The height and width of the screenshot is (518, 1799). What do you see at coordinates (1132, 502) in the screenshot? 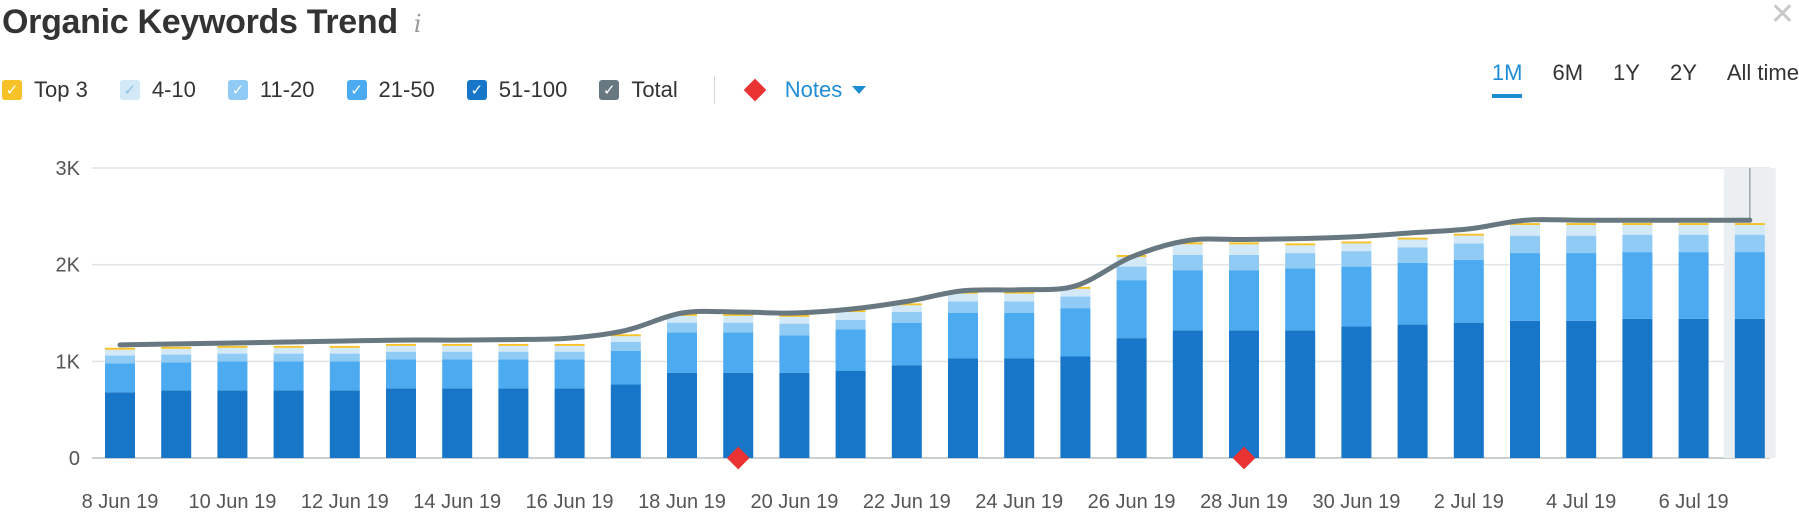
I see `x-tick-label: 26 Jun 19` at bounding box center [1132, 502].